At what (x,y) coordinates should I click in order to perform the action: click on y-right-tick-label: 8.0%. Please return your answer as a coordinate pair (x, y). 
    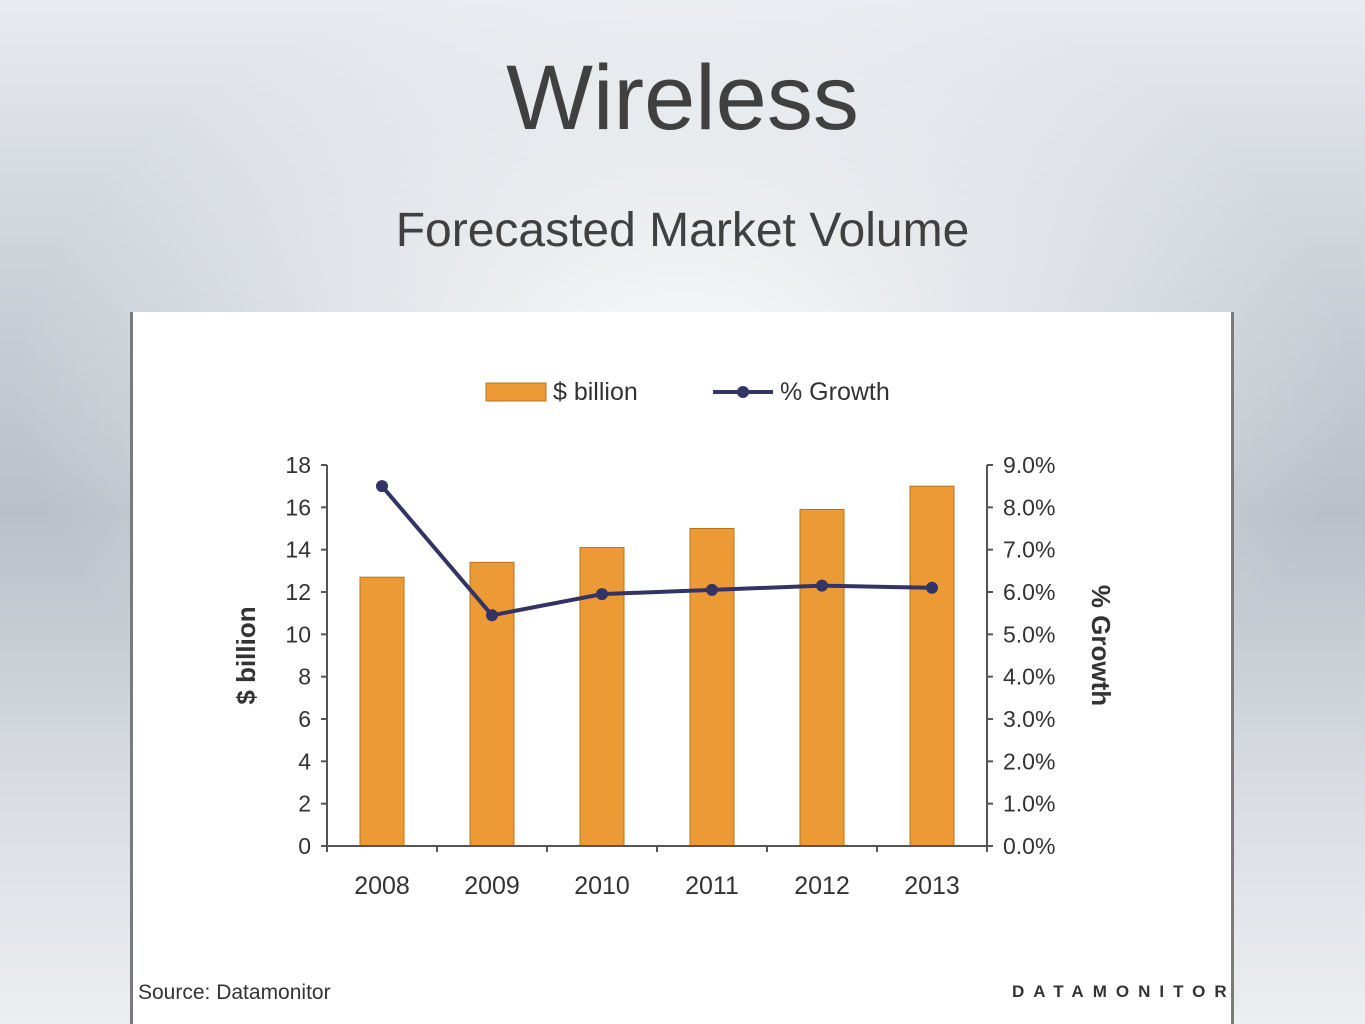
    Looking at the image, I should click on (1029, 507).